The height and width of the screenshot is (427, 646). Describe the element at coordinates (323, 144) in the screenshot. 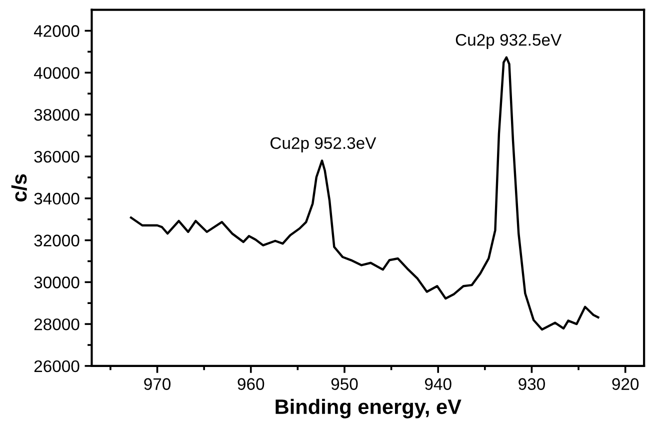

I see `annotation: Cu2p 952.3eV` at that location.